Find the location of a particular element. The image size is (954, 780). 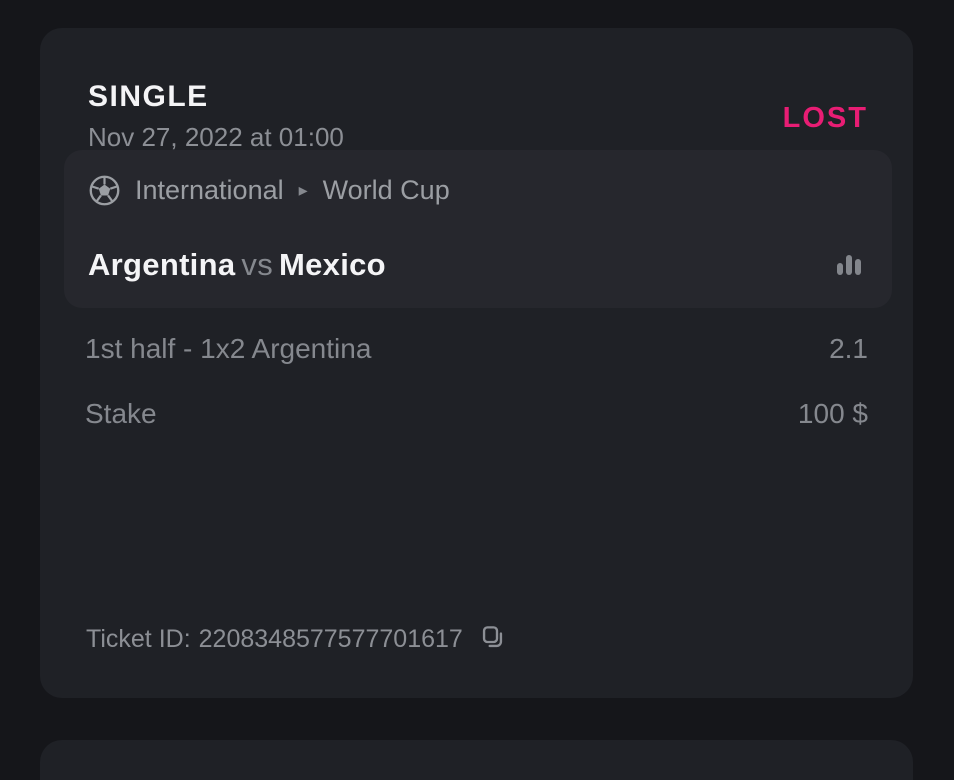

ticket-id-row: Ticket ID: 2208348577577701617 is located at coordinates (296, 639).